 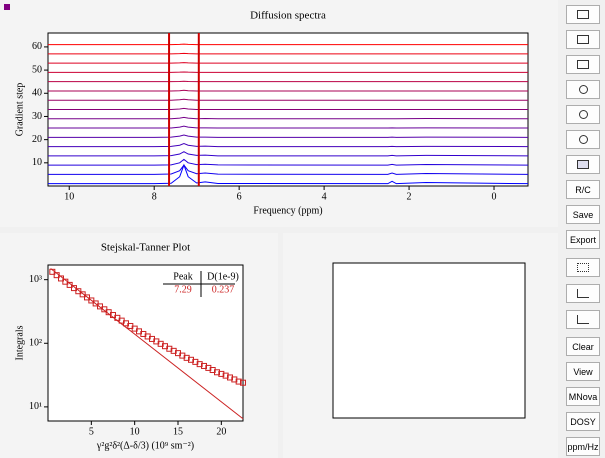 I want to click on y-axis-label: Integrals, so click(x=19, y=342).